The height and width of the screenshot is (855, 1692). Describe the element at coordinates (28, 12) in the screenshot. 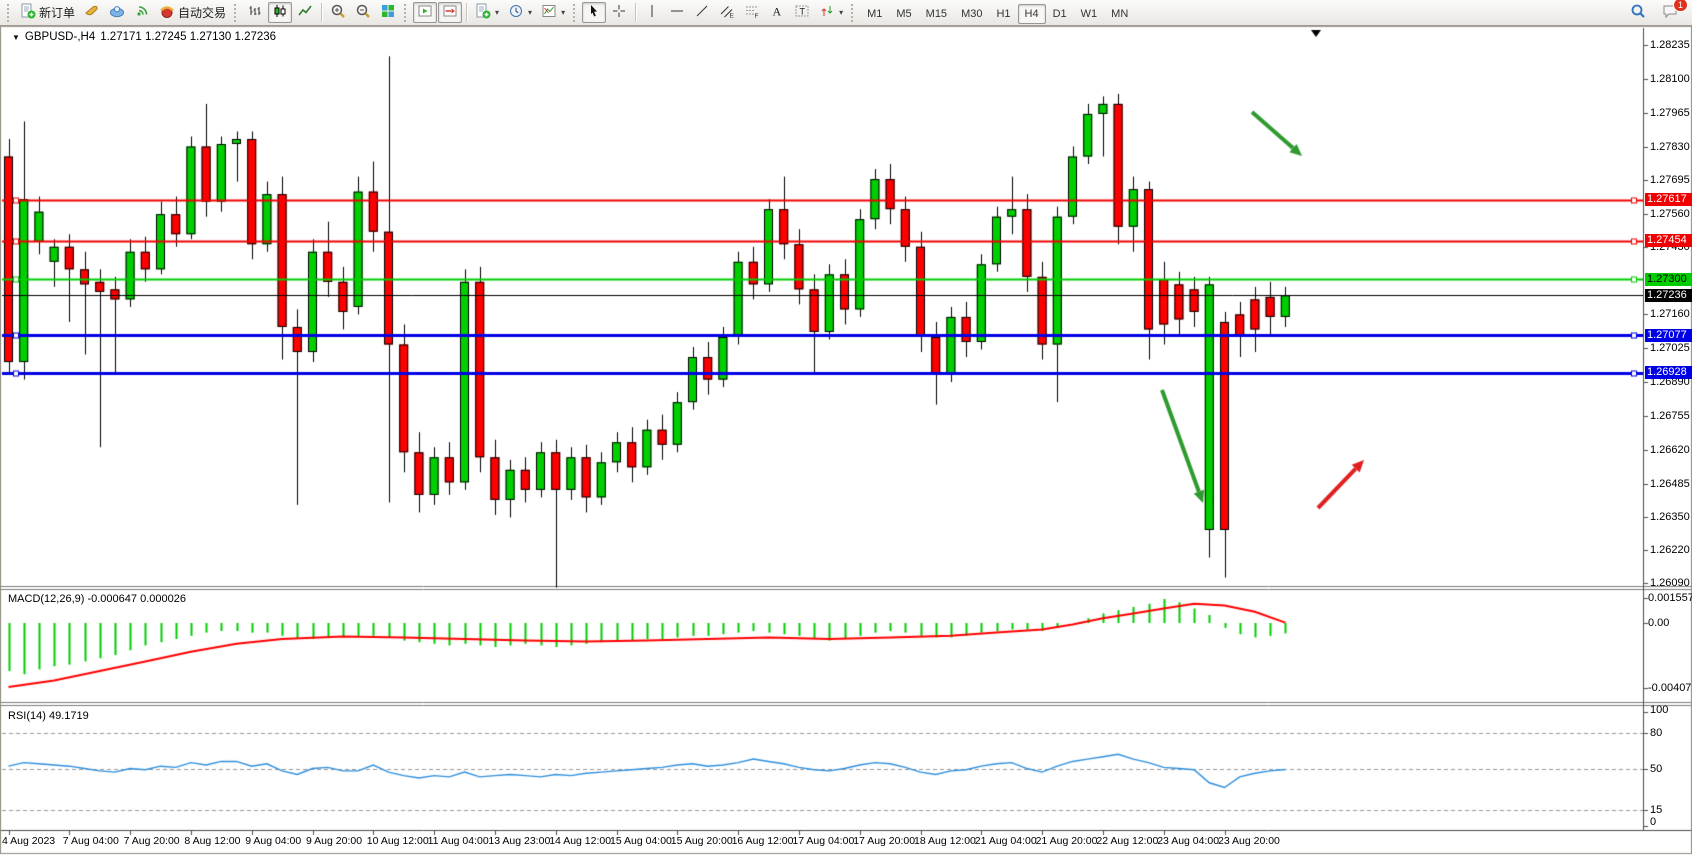

I see `new-order-icon` at that location.